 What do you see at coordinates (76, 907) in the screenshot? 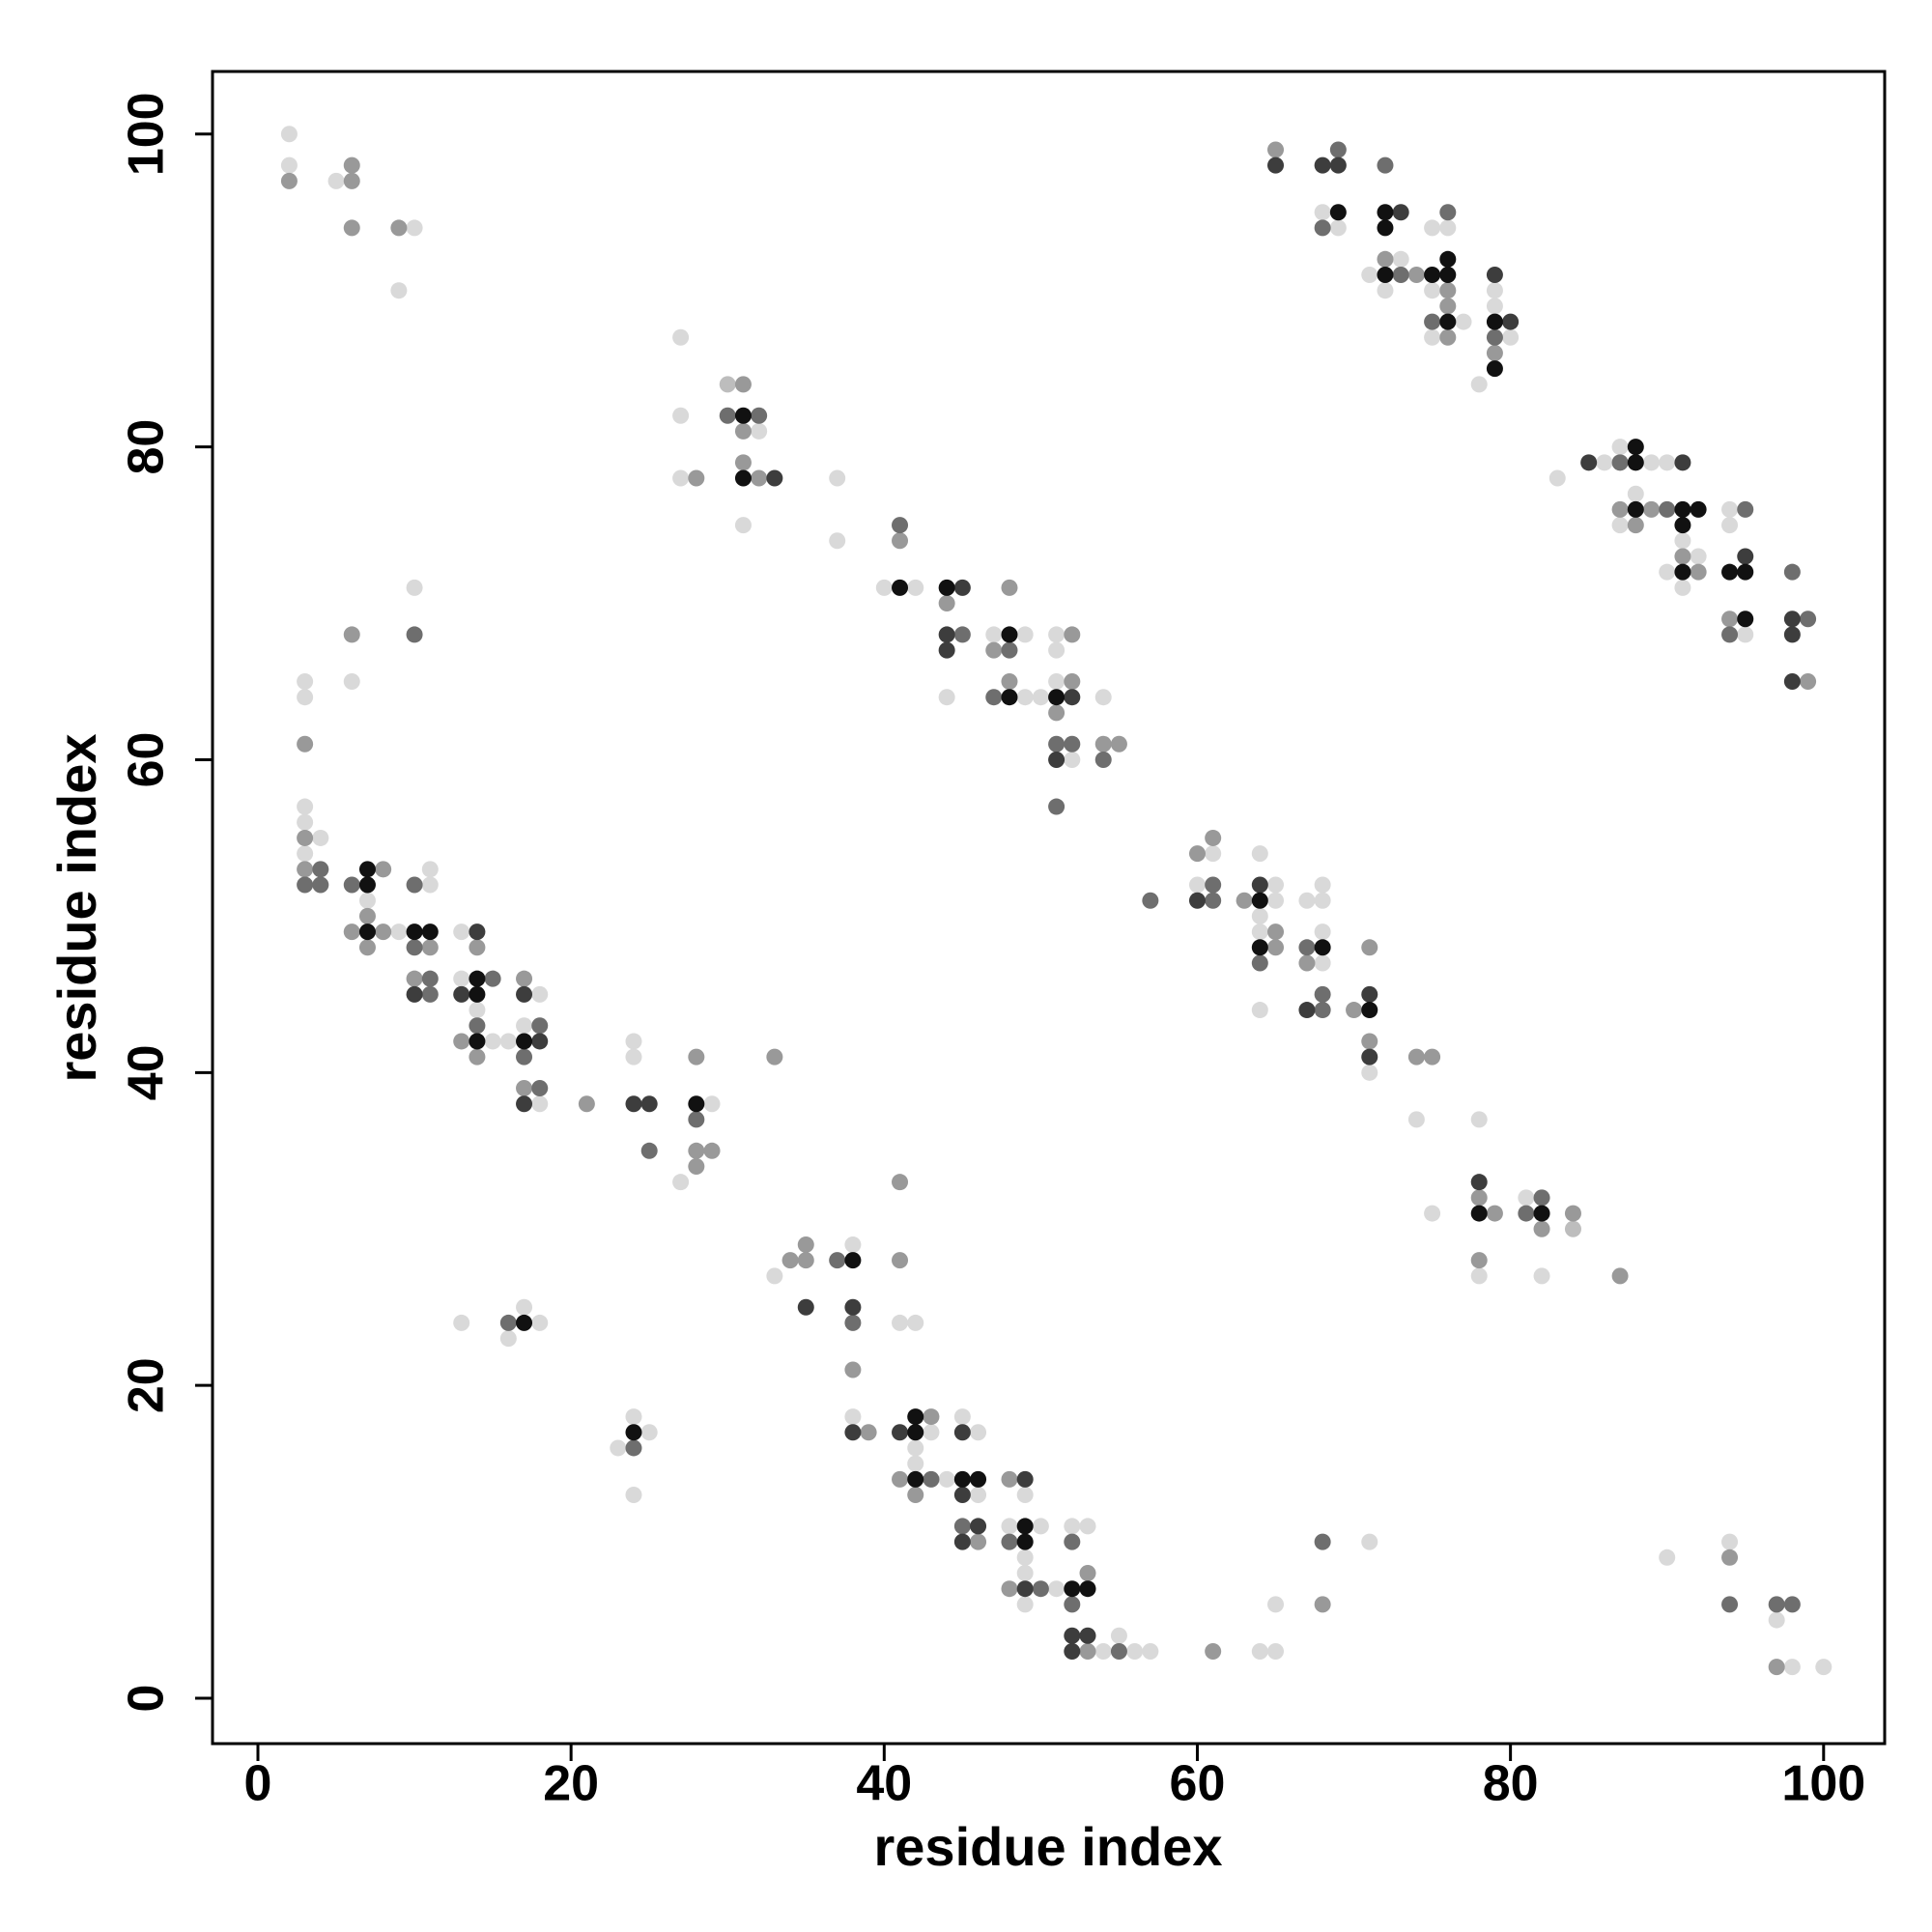
I see `y-axis-title: residue index` at bounding box center [76, 907].